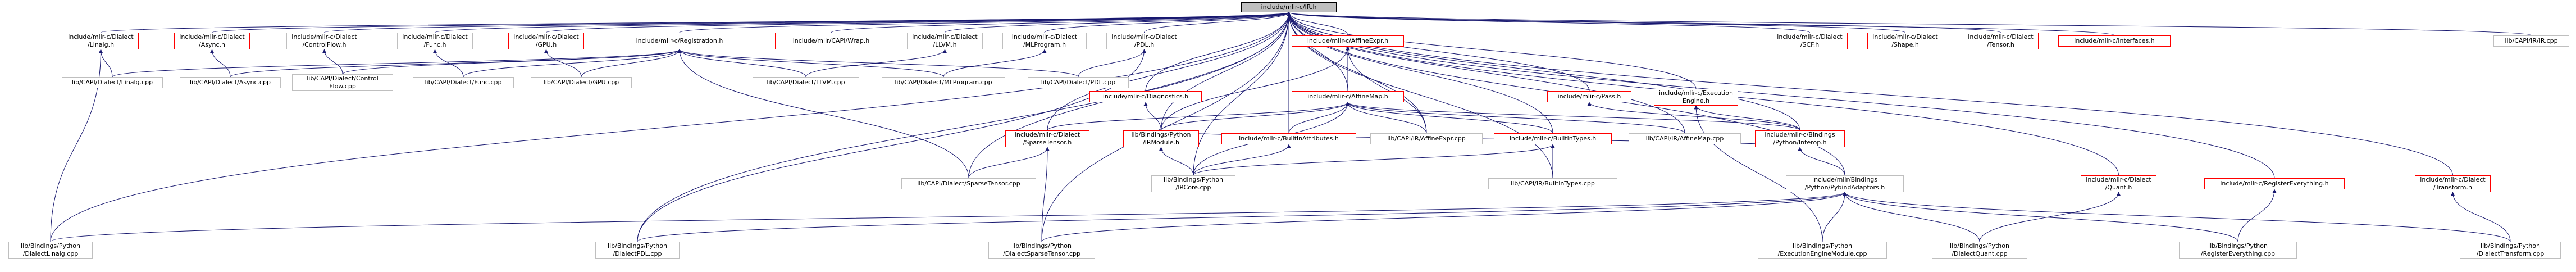 The height and width of the screenshot is (272, 2576). I want to click on node-label-line: lib/CAPI/IR/BuiltinTypes.cpp, so click(1553, 183).